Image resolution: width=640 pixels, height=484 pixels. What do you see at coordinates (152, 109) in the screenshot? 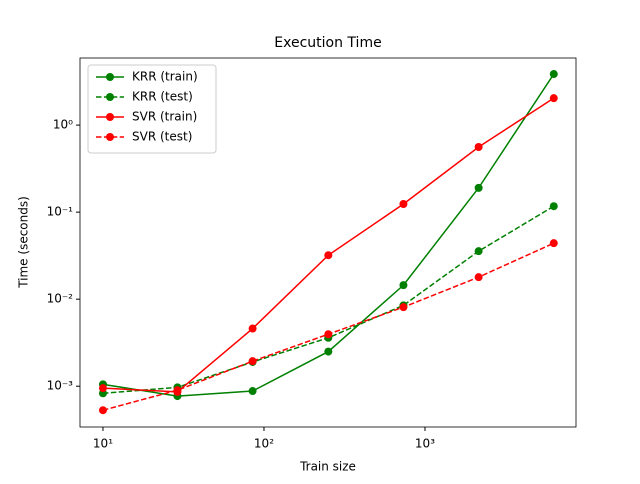
I see `legend-box` at bounding box center [152, 109].